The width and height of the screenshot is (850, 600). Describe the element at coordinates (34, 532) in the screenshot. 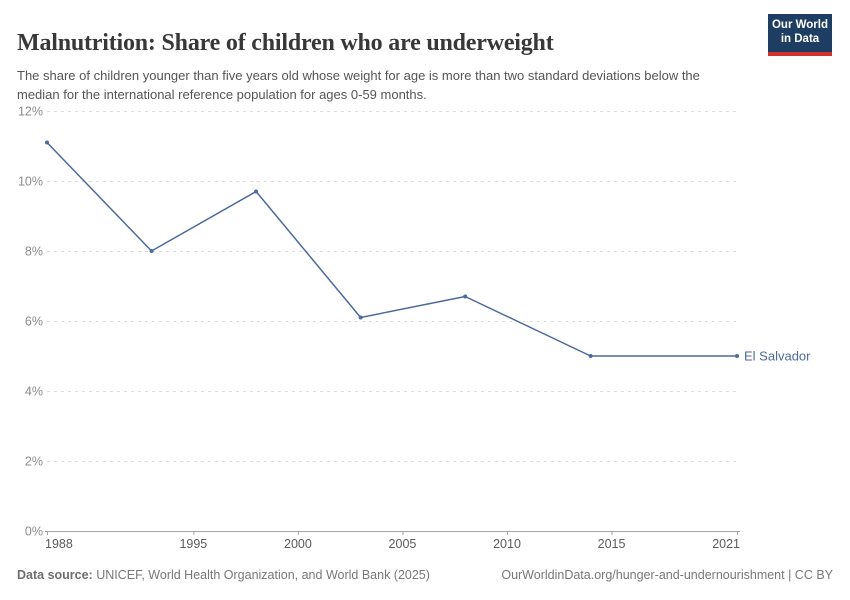

I see `y-tick-label: 0%` at that location.